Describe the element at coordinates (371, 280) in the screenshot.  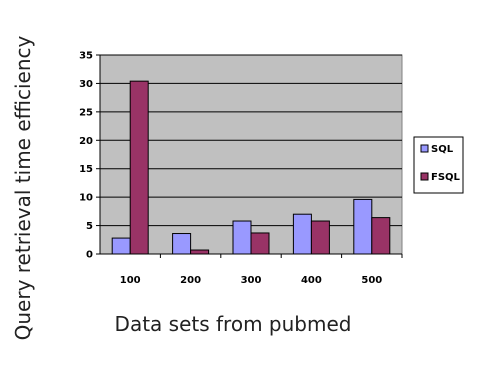
I see `x-tick-label: 500` at that location.